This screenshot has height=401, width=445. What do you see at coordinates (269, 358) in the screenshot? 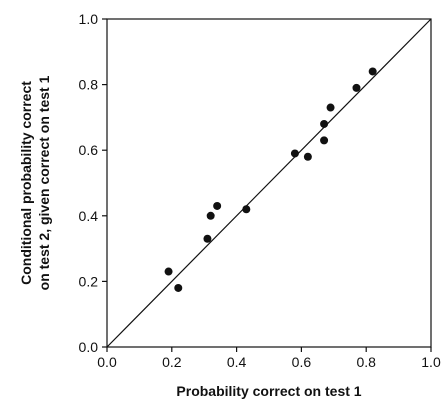
I see `x-axis: 0.0 0.2 0.4 0.6 0.8 1.0` at bounding box center [269, 358].